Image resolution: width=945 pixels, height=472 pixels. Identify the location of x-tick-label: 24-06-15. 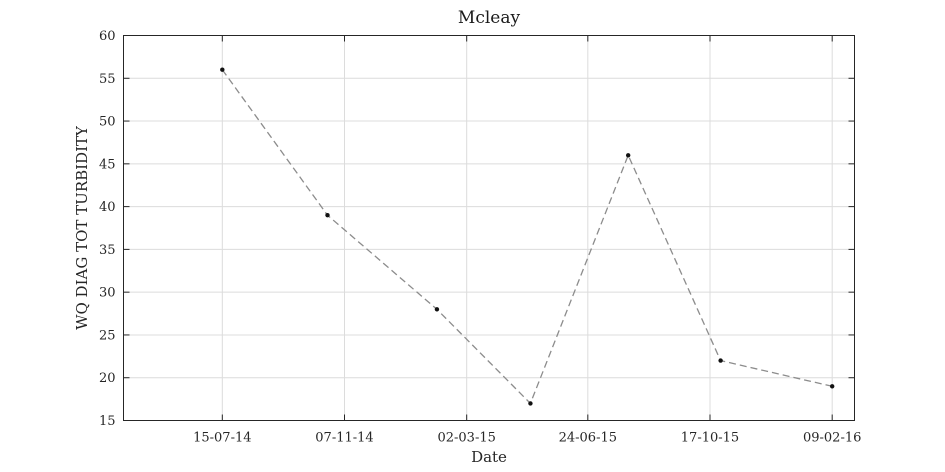
(588, 438).